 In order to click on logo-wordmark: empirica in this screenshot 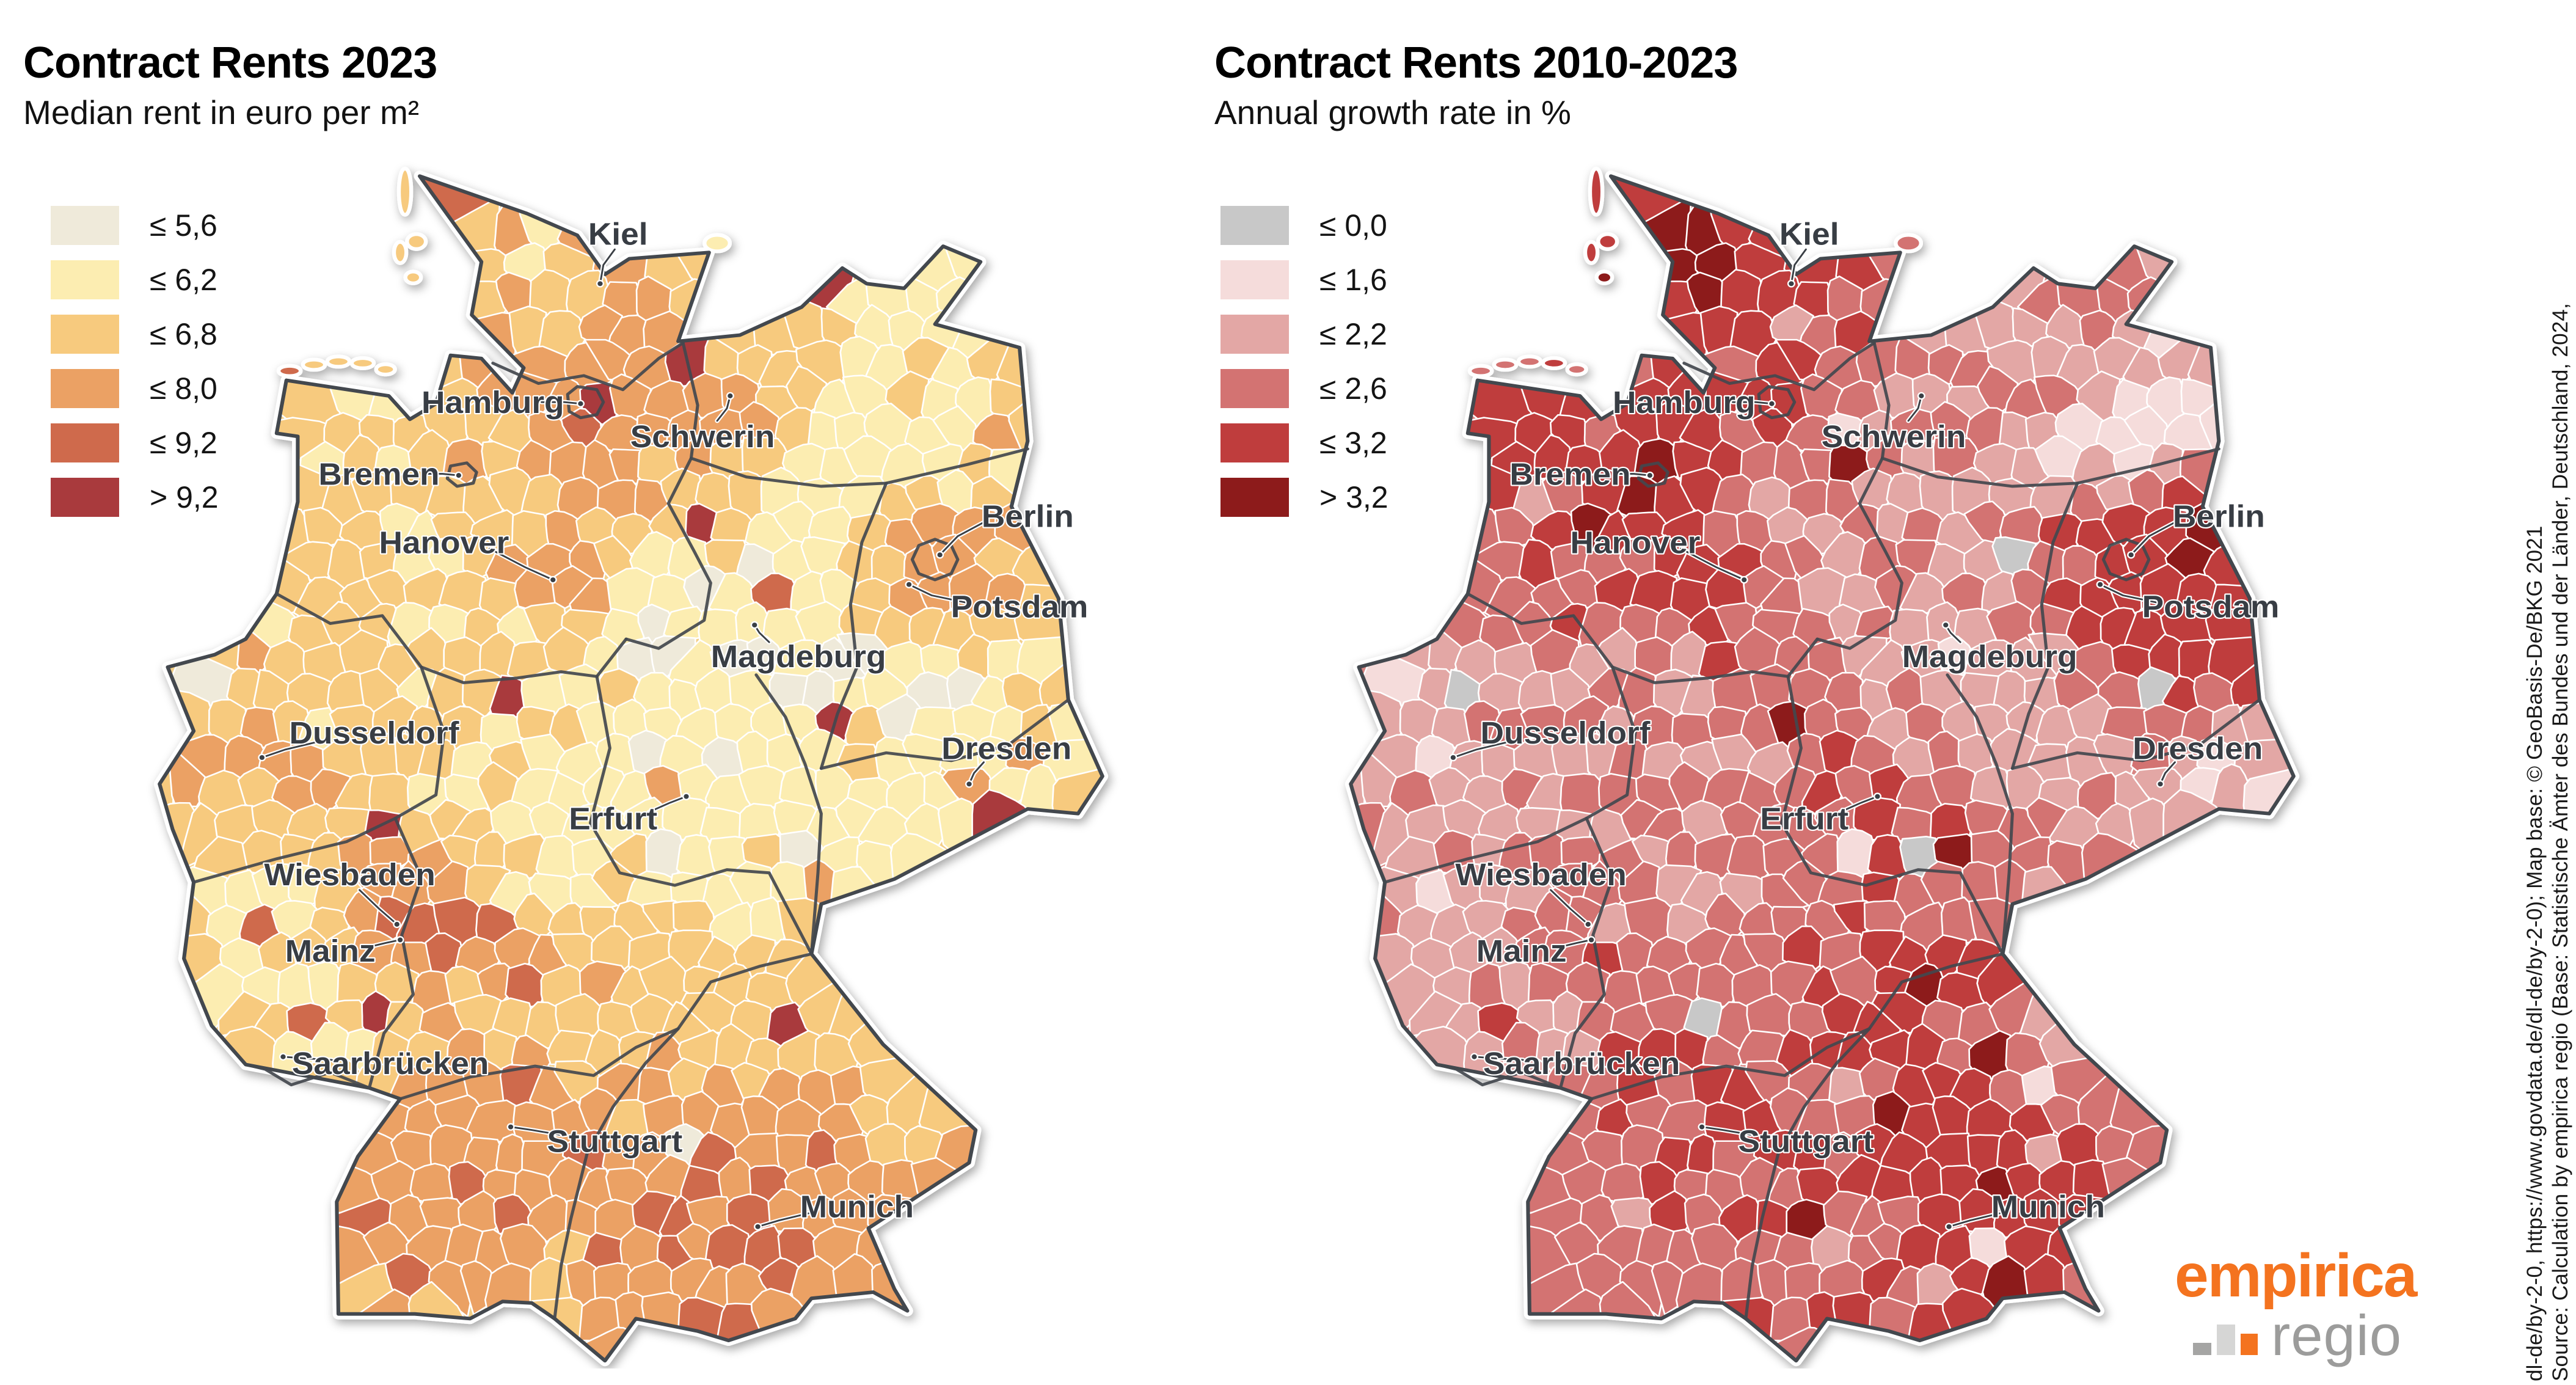, I will do `click(2296, 1275)`.